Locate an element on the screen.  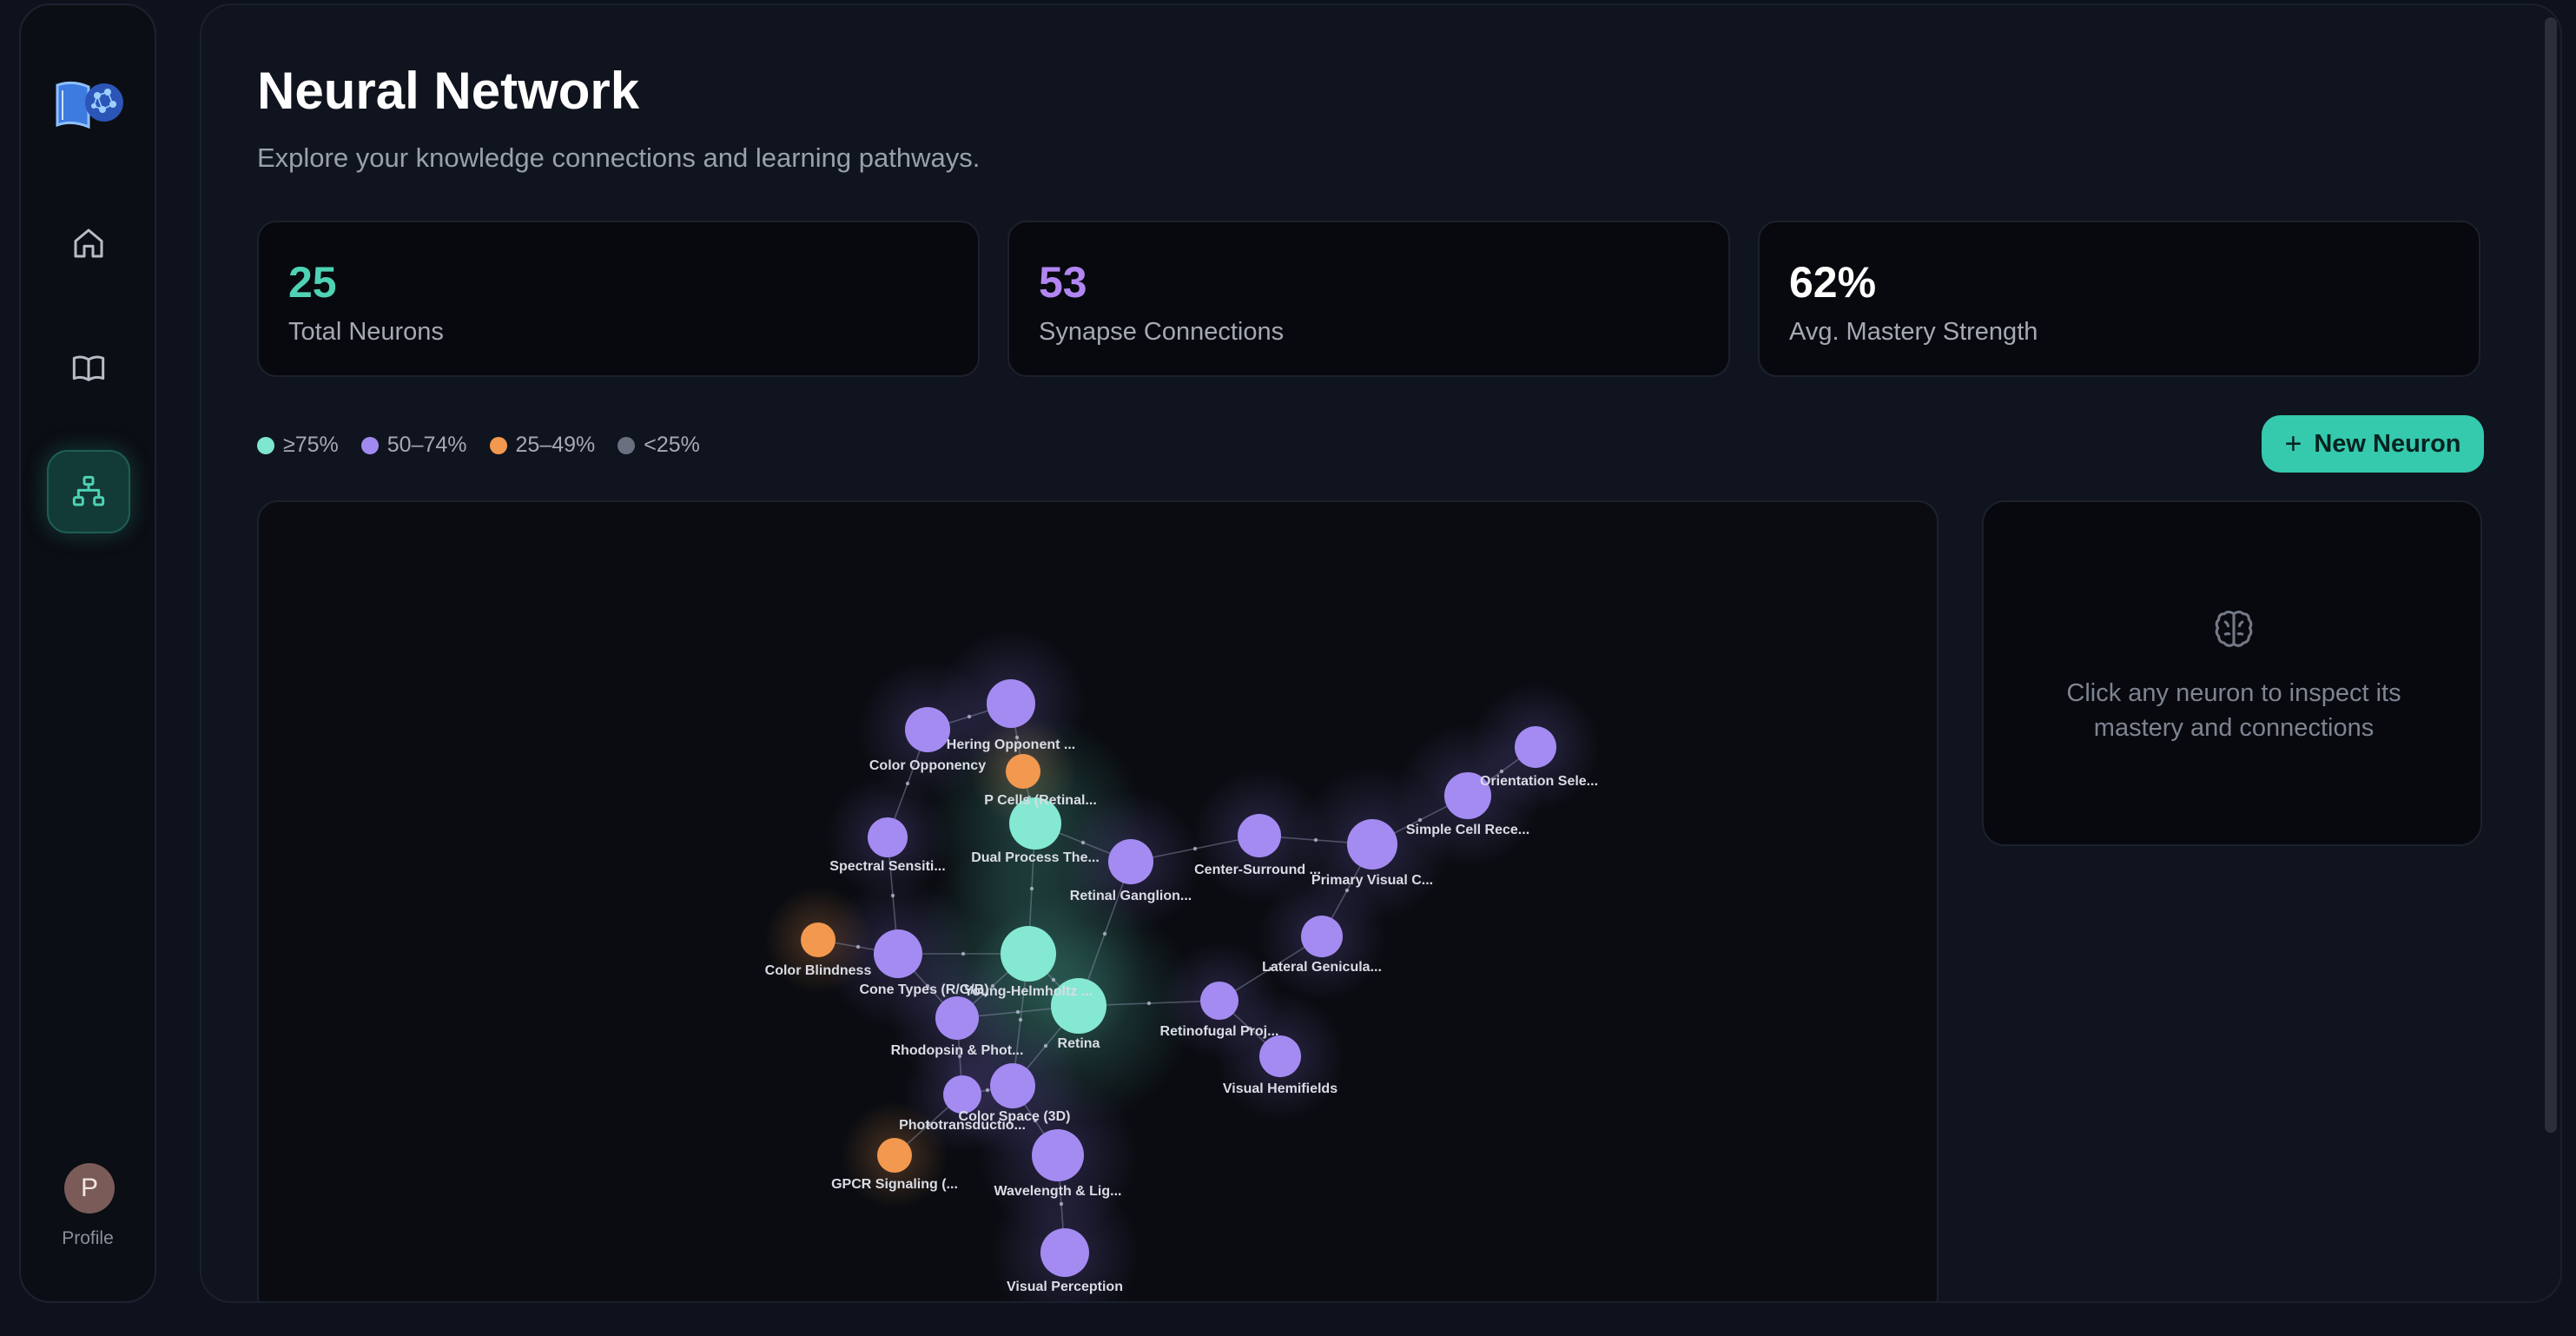
brain-icon is located at coordinates (2234, 628).